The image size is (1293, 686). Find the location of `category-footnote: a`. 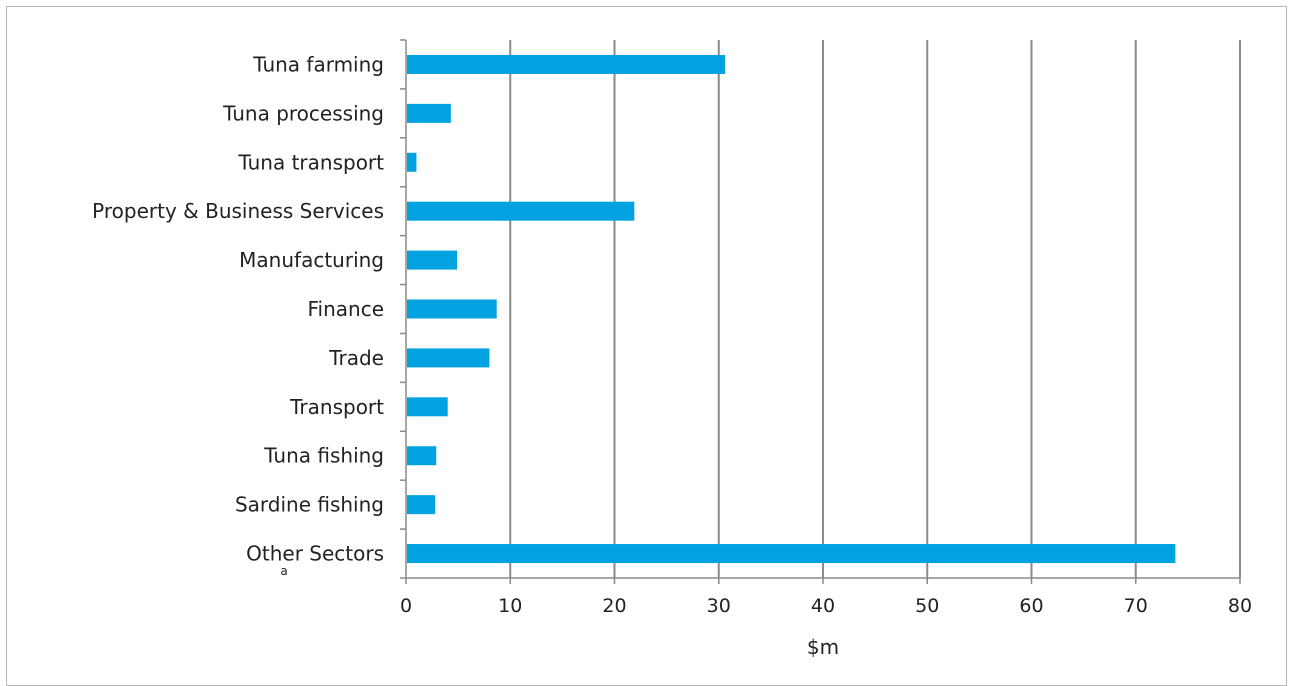

category-footnote: a is located at coordinates (283, 571).